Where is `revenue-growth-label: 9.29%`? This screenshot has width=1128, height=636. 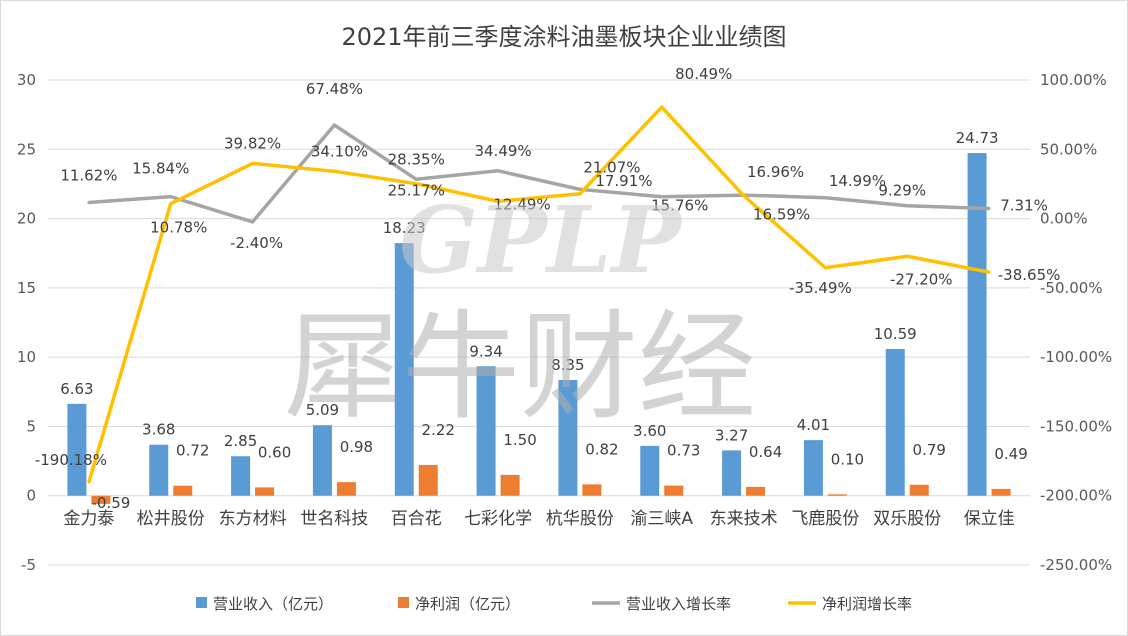 revenue-growth-label: 9.29% is located at coordinates (902, 191).